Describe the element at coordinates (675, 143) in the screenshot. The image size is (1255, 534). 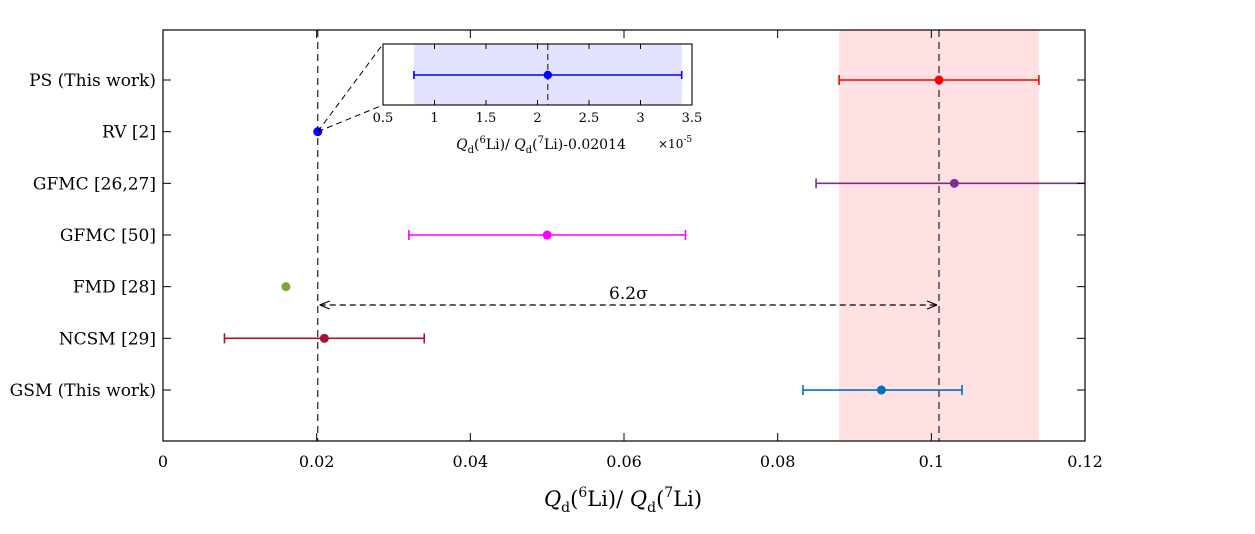
I see `inset-multiplier-label: ×10⁻⁵` at that location.